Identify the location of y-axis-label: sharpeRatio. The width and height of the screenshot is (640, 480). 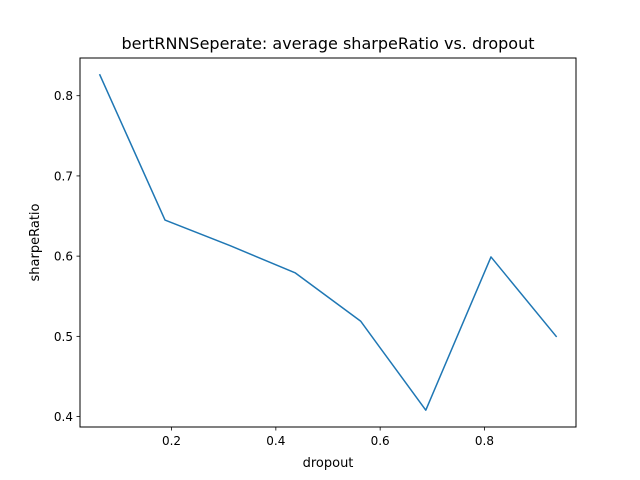
(35, 242).